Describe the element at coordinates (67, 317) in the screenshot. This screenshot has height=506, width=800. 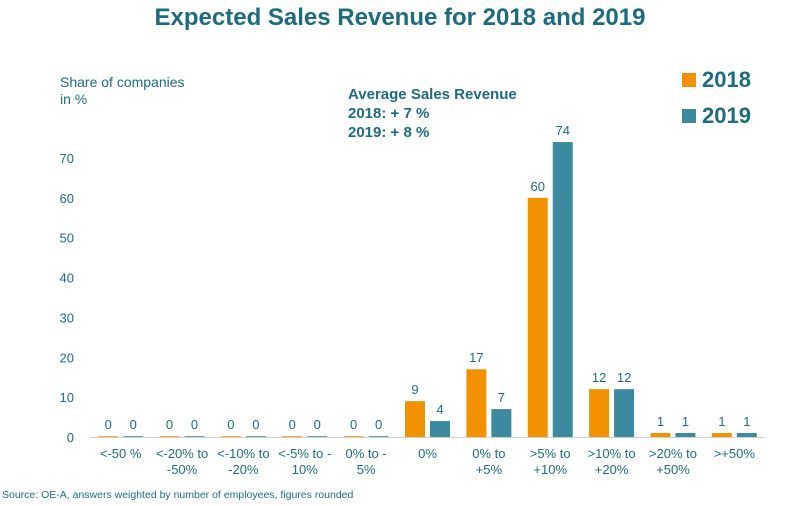
I see `y-tick-label: 30` at that location.